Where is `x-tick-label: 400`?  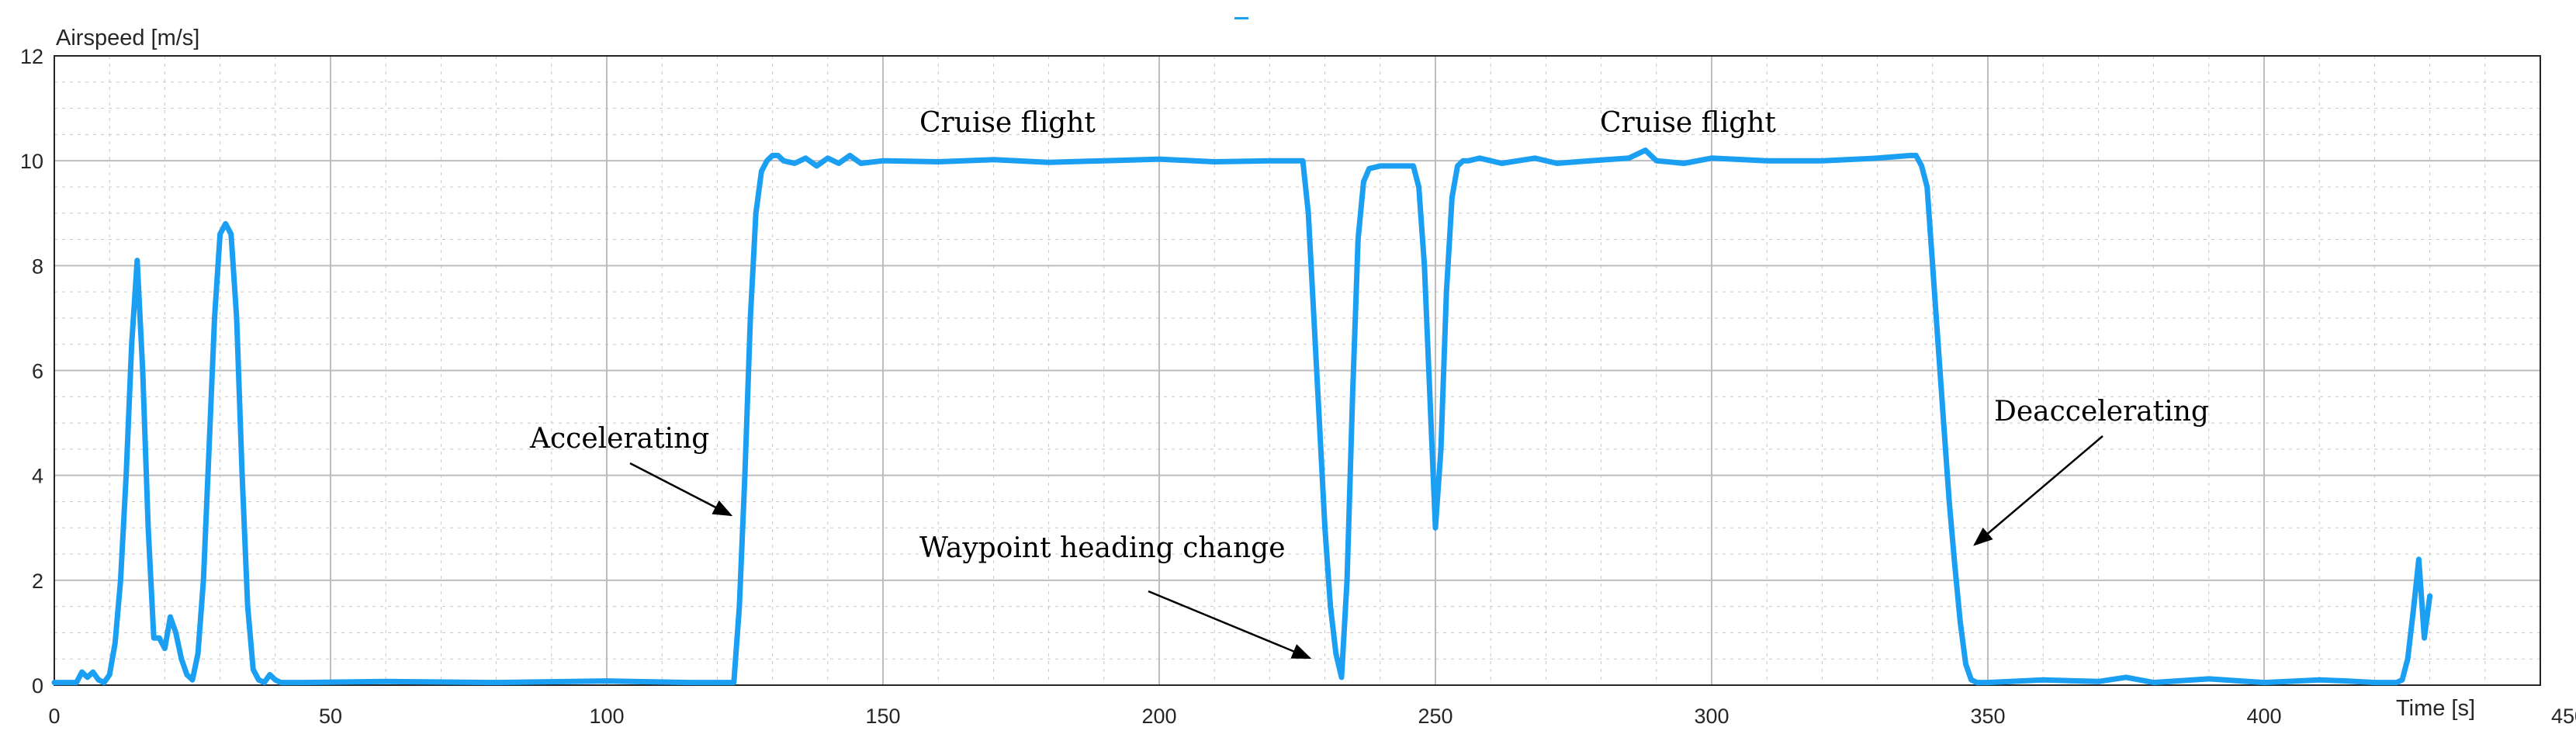
x-tick-label: 400 is located at coordinates (2263, 717).